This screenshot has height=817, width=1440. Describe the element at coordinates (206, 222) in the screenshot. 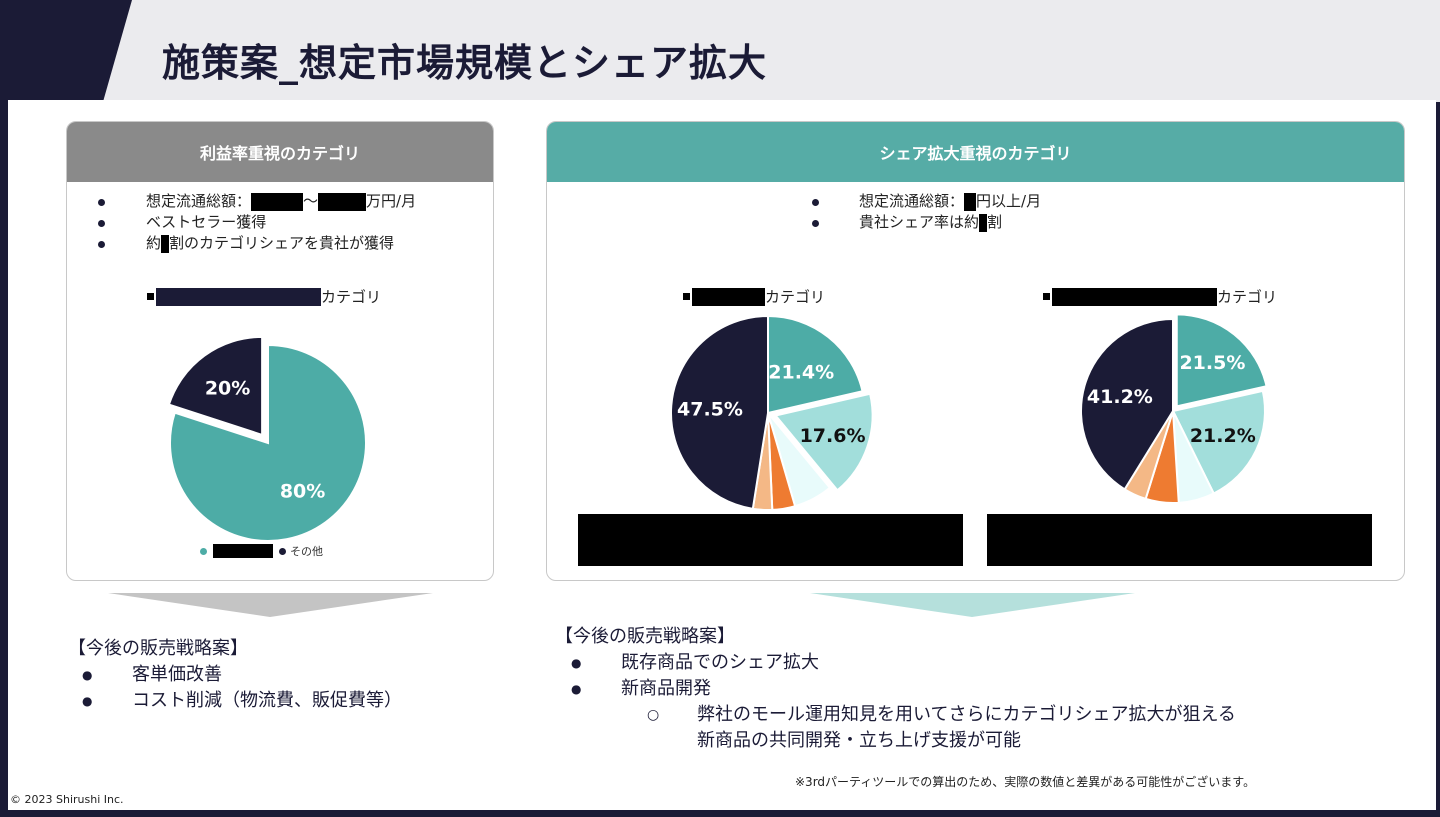

I see `bullet-text: ベストセラー獲得` at that location.